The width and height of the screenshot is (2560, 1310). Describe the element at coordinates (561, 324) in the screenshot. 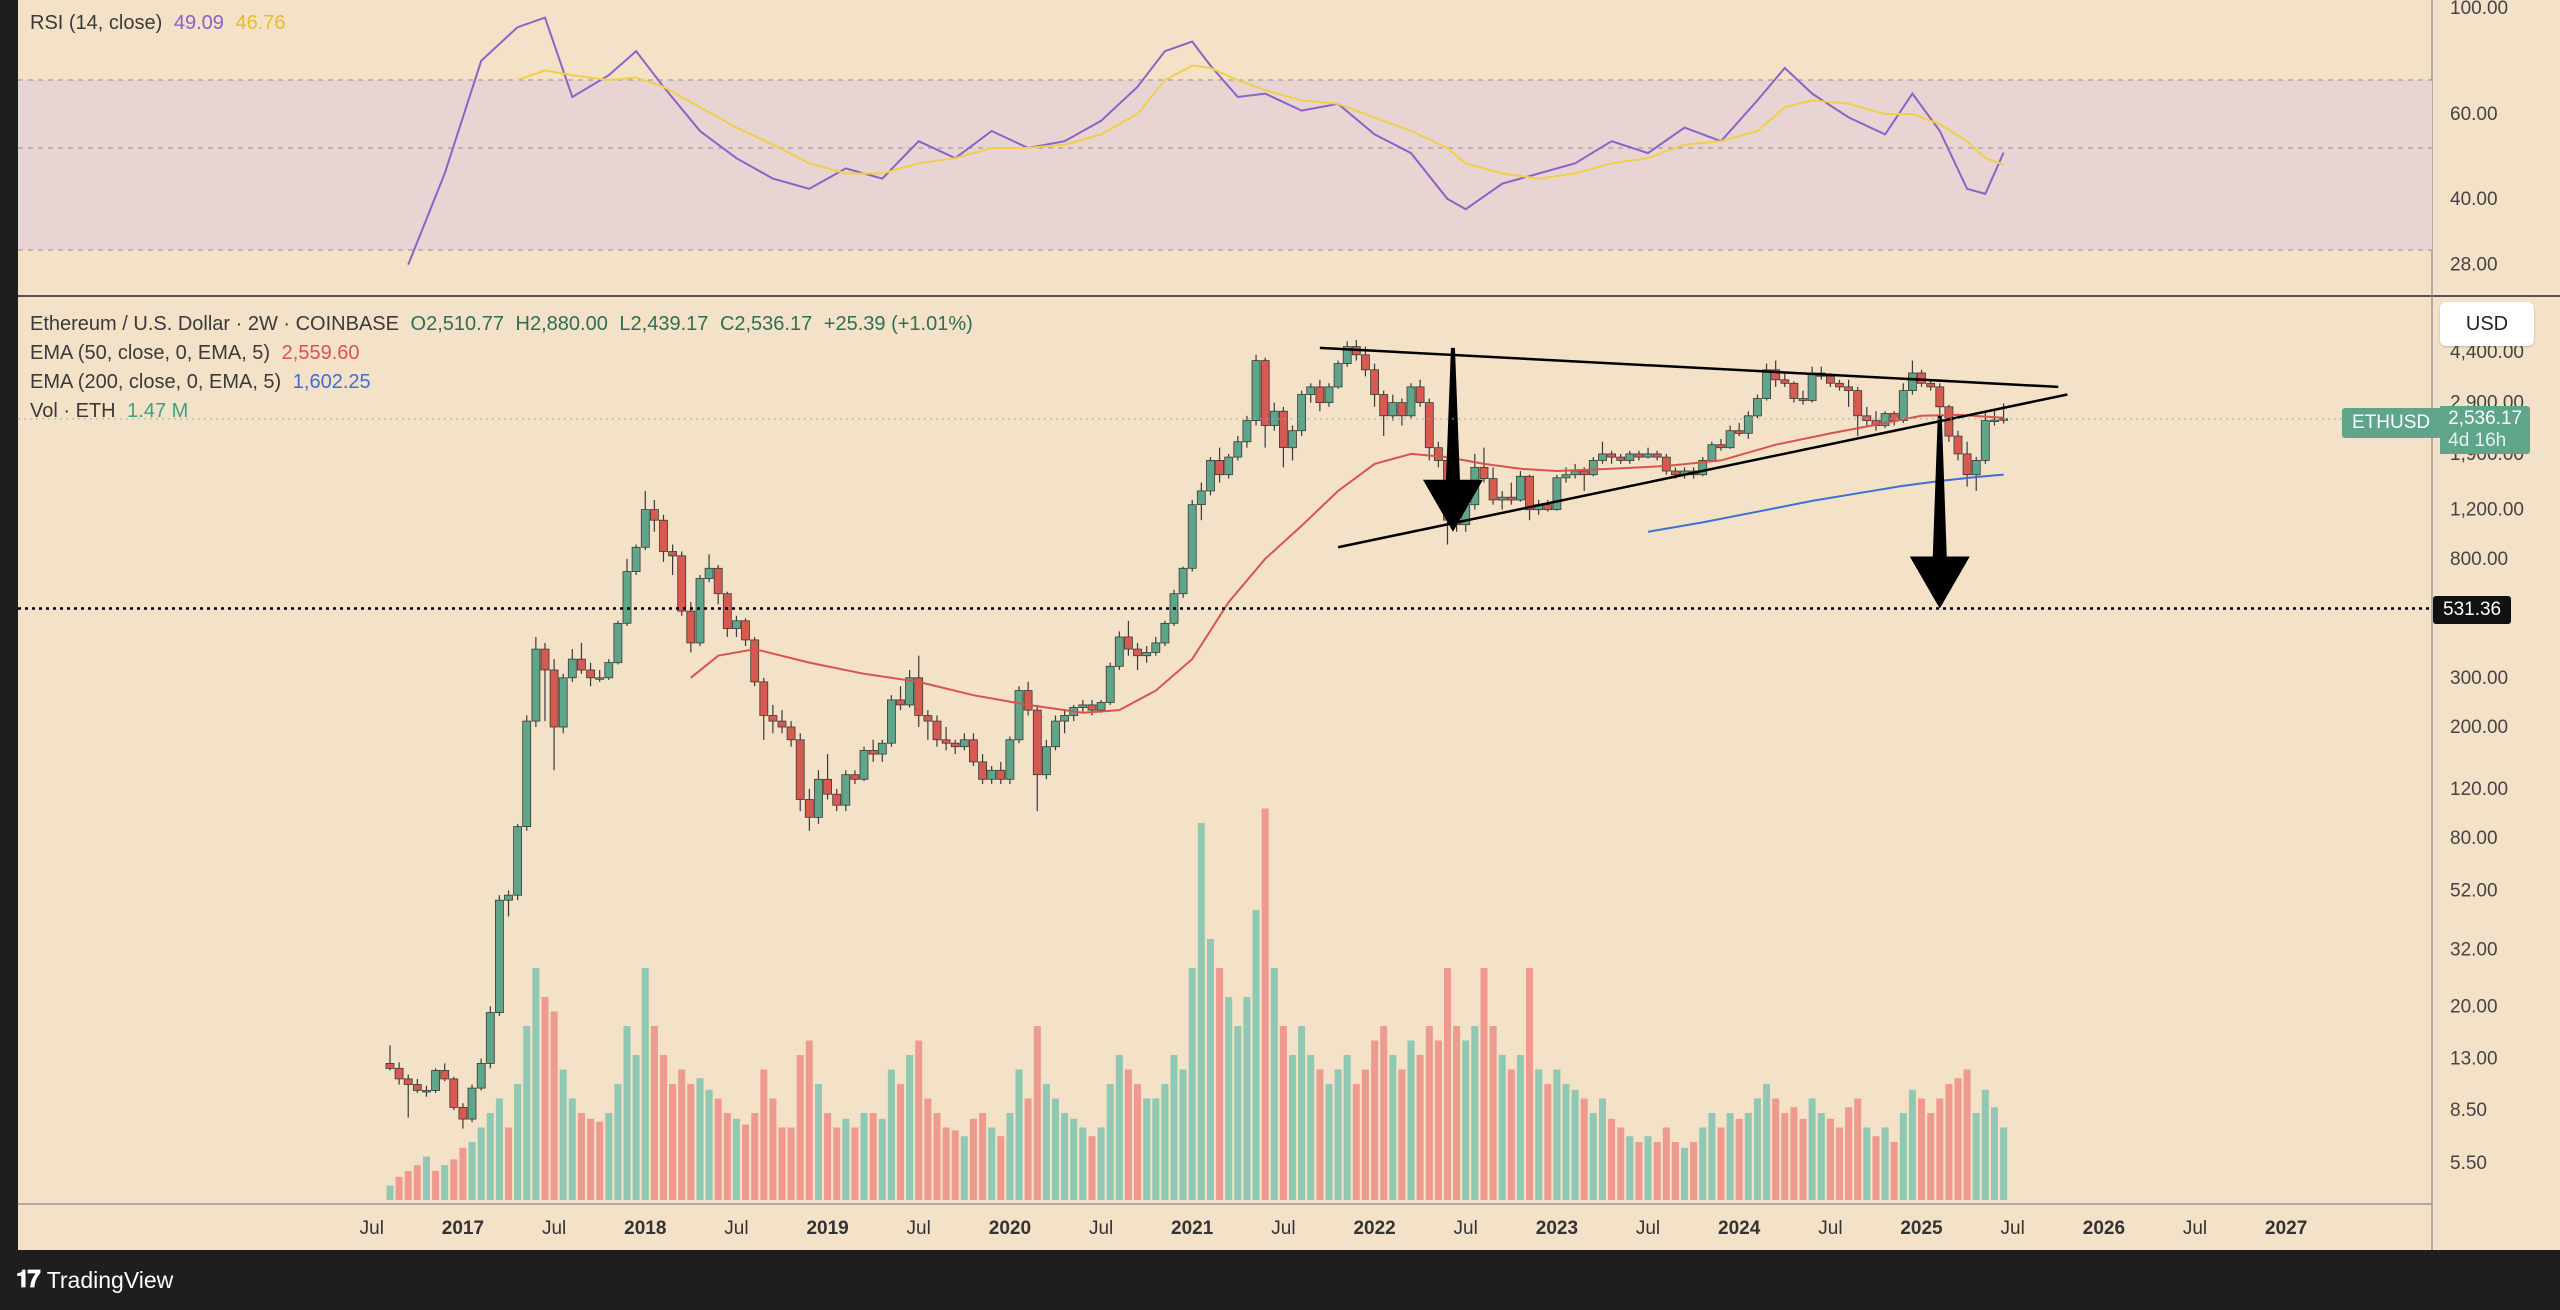

I see `ohlc-high: H2,880.00` at that location.